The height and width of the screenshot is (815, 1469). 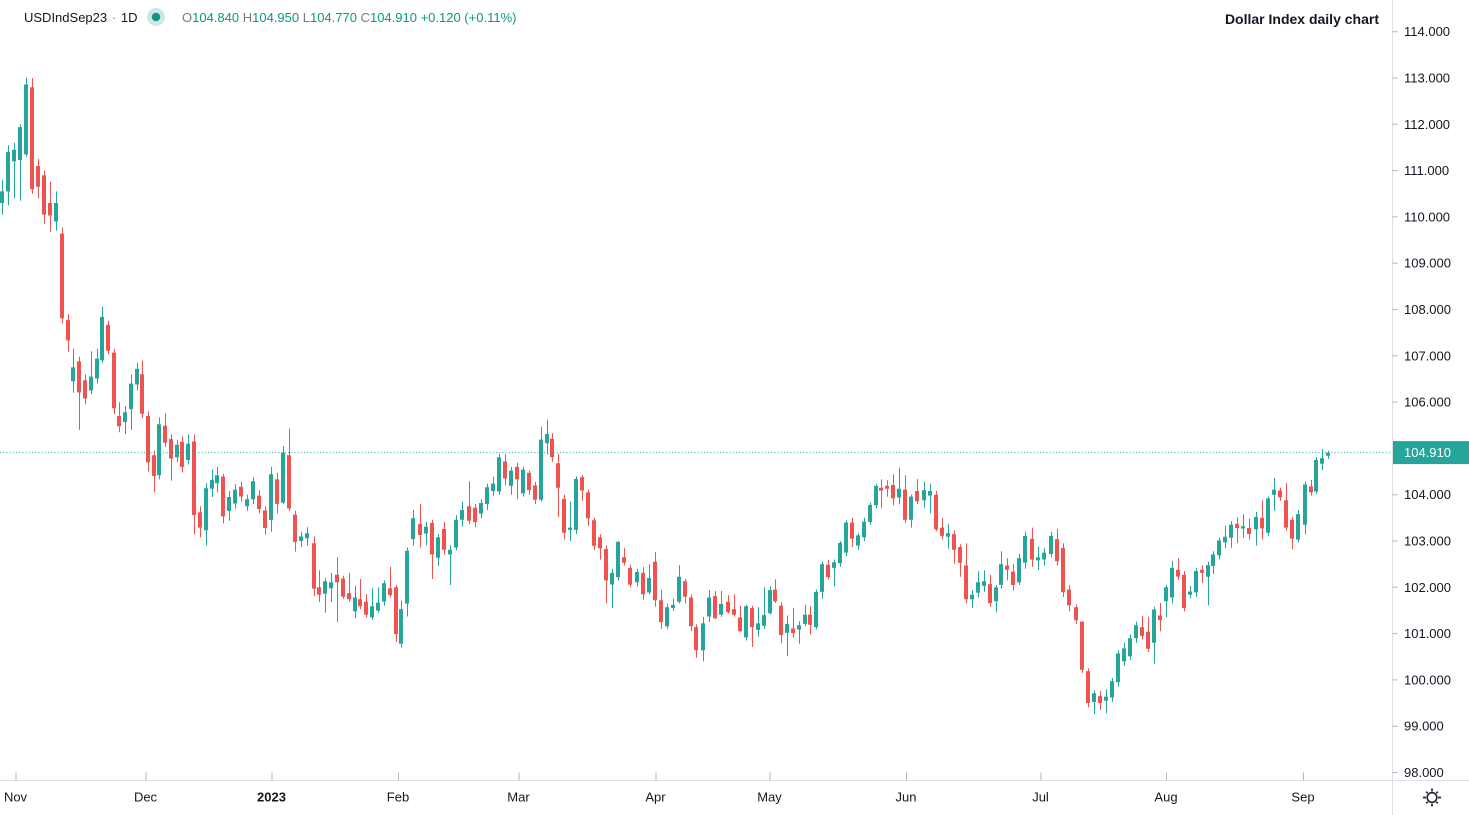 What do you see at coordinates (1427, 402) in the screenshot?
I see `svg-text: 106.000` at bounding box center [1427, 402].